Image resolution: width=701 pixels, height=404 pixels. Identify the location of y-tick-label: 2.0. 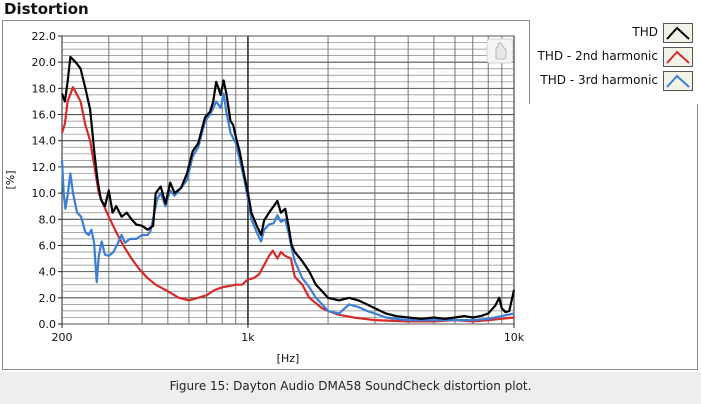
(48, 298).